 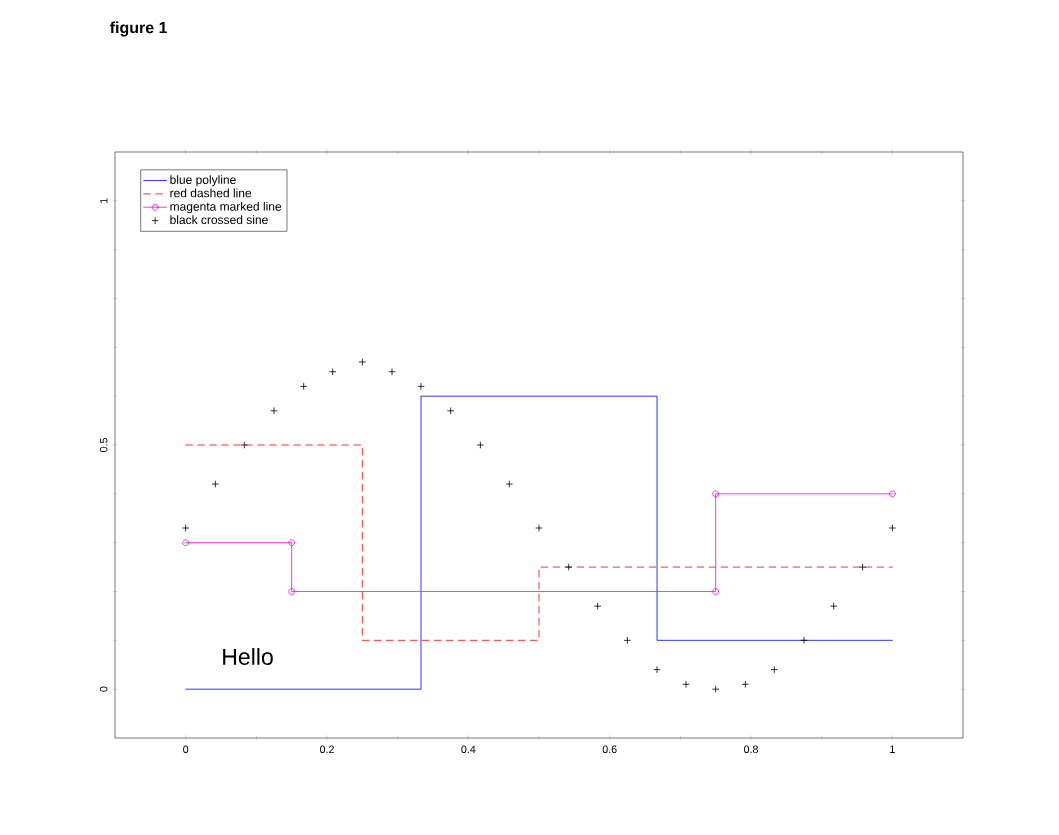 What do you see at coordinates (103, 689) in the screenshot?
I see `y-tick-label: 0` at bounding box center [103, 689].